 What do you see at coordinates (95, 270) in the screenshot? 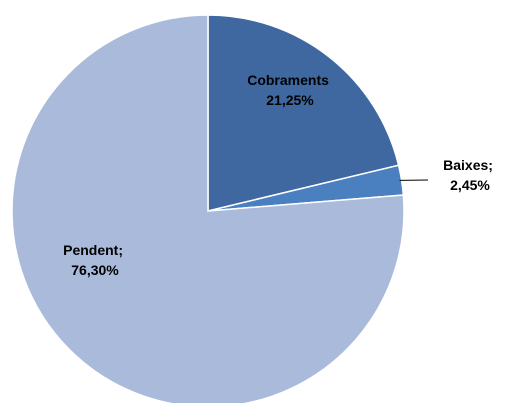
I see `slice-label-pendent-value: 76,30%` at bounding box center [95, 270].